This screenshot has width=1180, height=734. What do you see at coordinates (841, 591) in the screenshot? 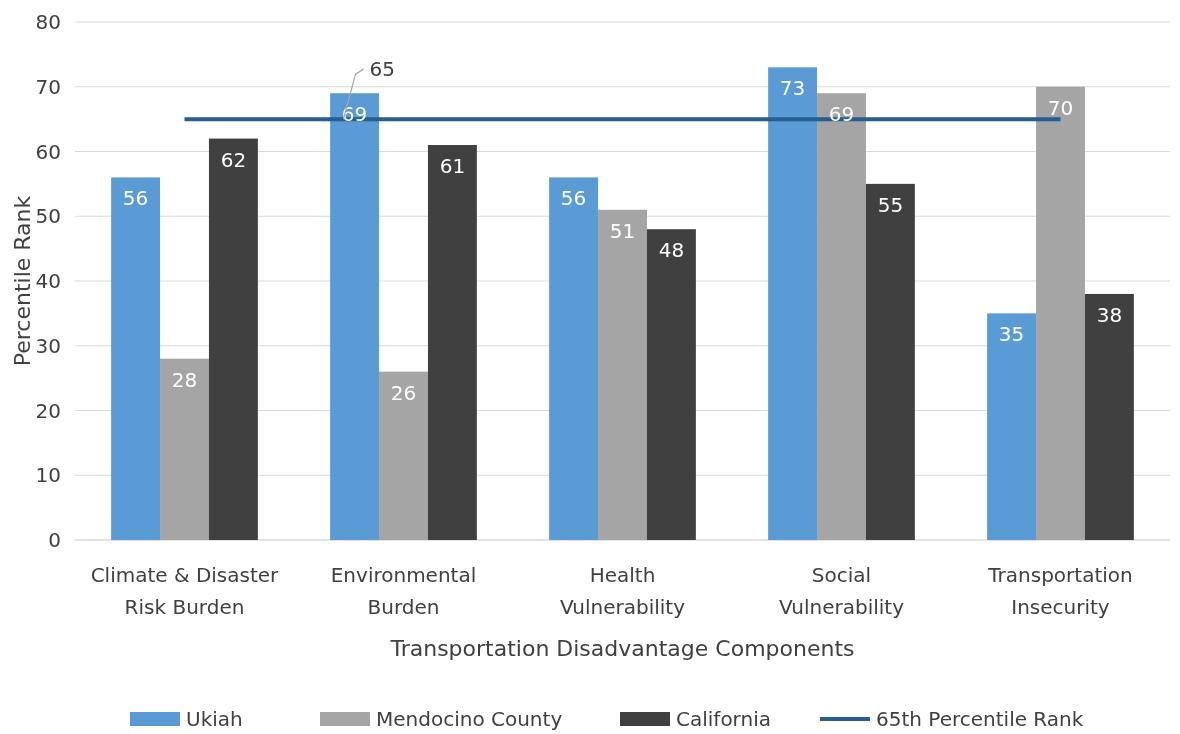
I see `x-tick-label: Social Vulnerability` at bounding box center [841, 591].